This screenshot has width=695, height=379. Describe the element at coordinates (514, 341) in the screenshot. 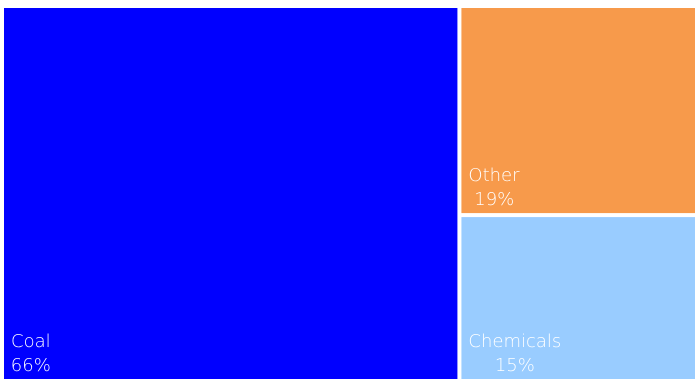

I see `tile-name-label: Chemicals` at that location.